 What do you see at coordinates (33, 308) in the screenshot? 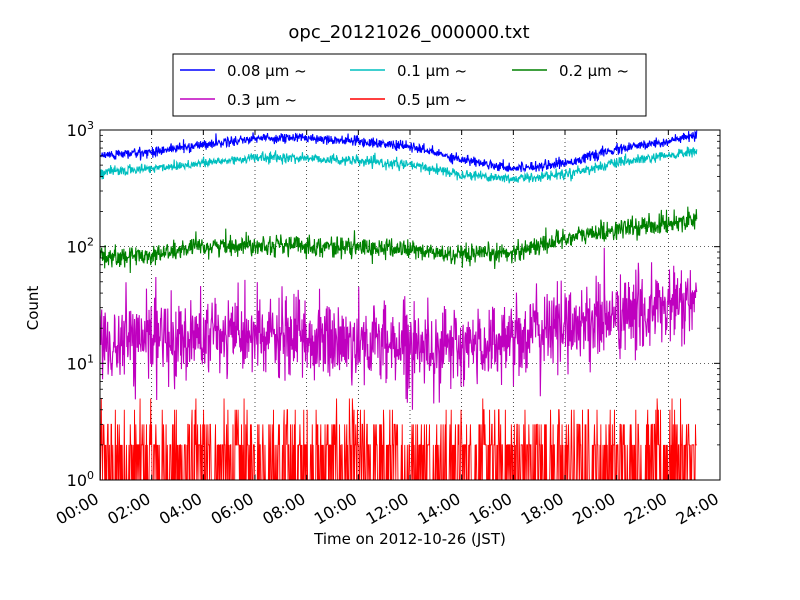
I see `y-axis-label: Count` at bounding box center [33, 308].